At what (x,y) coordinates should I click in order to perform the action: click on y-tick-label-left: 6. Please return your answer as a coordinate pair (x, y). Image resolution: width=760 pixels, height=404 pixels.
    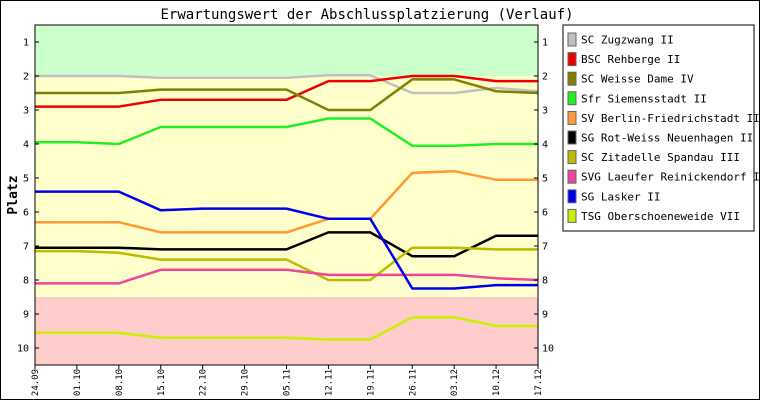
    Looking at the image, I should click on (26, 213).